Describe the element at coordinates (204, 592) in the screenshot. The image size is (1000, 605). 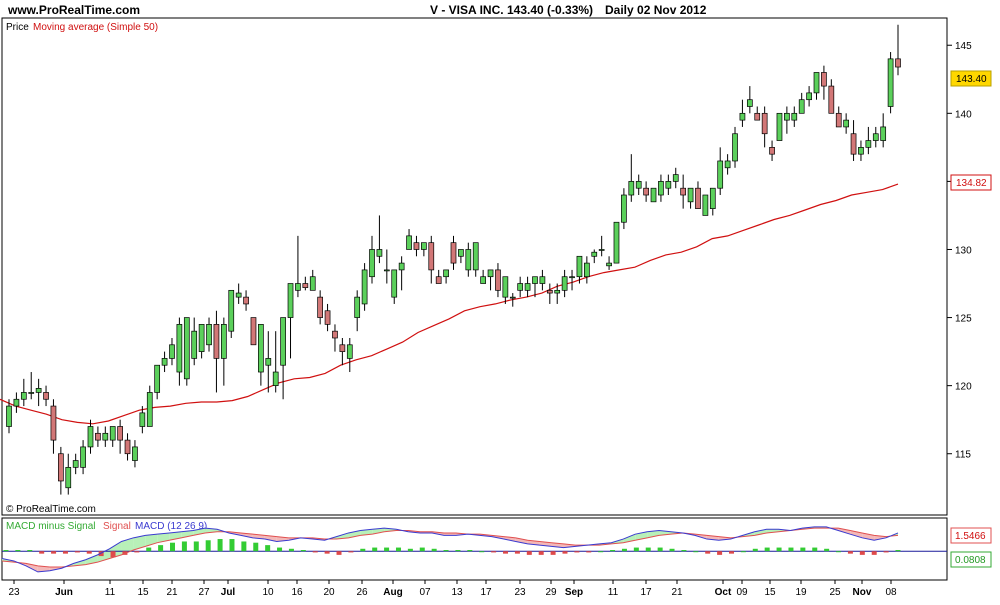
I see `time-tick-label: 27` at that location.